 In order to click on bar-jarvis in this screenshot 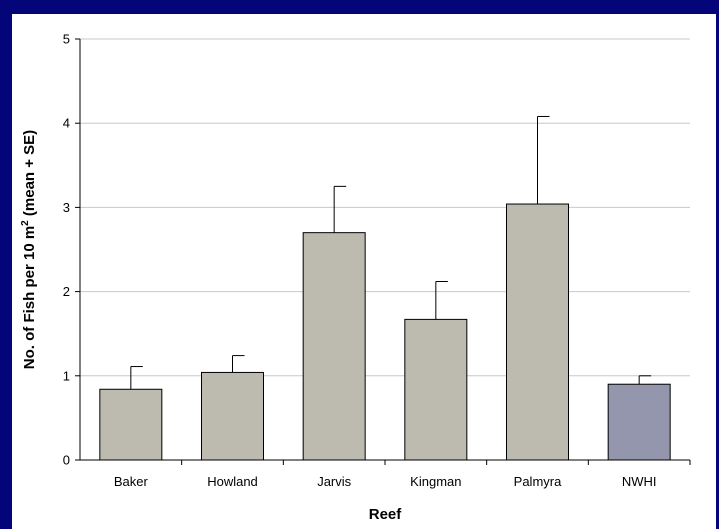, I will do `click(334, 346)`.